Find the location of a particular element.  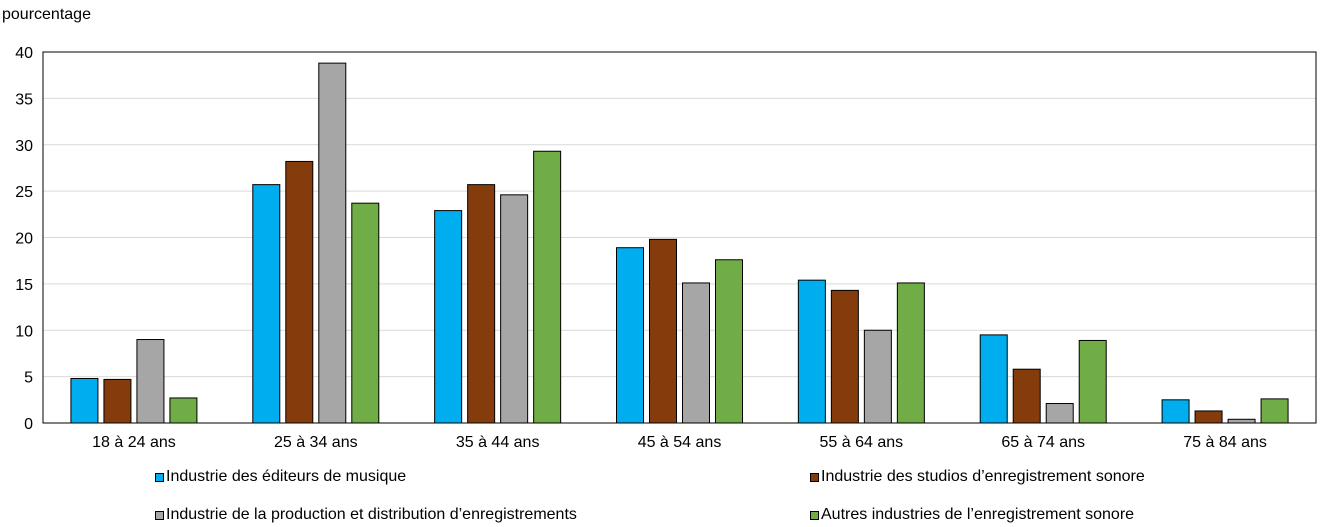

x-tick-label: 25 à 34 ans is located at coordinates (316, 442).